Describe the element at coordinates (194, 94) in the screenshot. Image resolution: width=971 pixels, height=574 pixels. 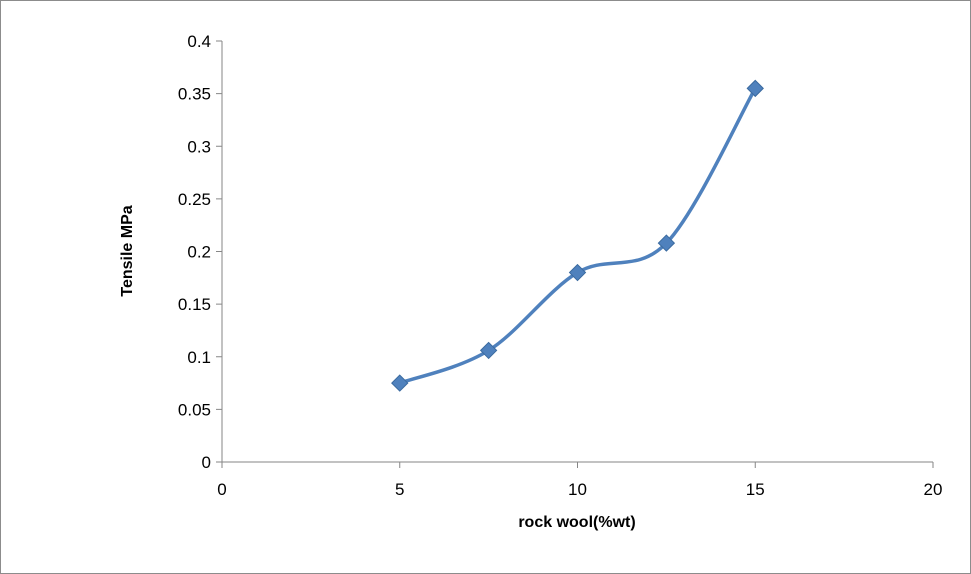
I see `y-tick-label: 0.35` at that location.